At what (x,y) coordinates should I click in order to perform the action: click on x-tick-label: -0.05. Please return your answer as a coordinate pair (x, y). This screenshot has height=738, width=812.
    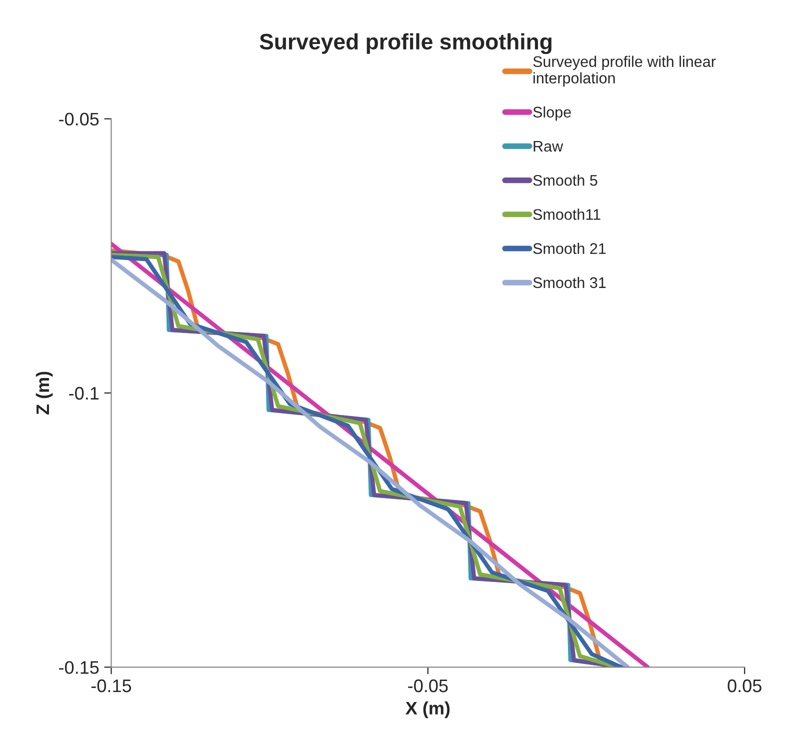
    Looking at the image, I should click on (428, 685).